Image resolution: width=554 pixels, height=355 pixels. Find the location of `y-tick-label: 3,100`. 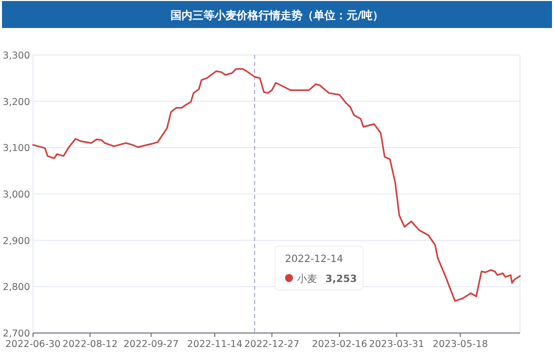

y-tick-label: 3,100 is located at coordinates (16, 148).